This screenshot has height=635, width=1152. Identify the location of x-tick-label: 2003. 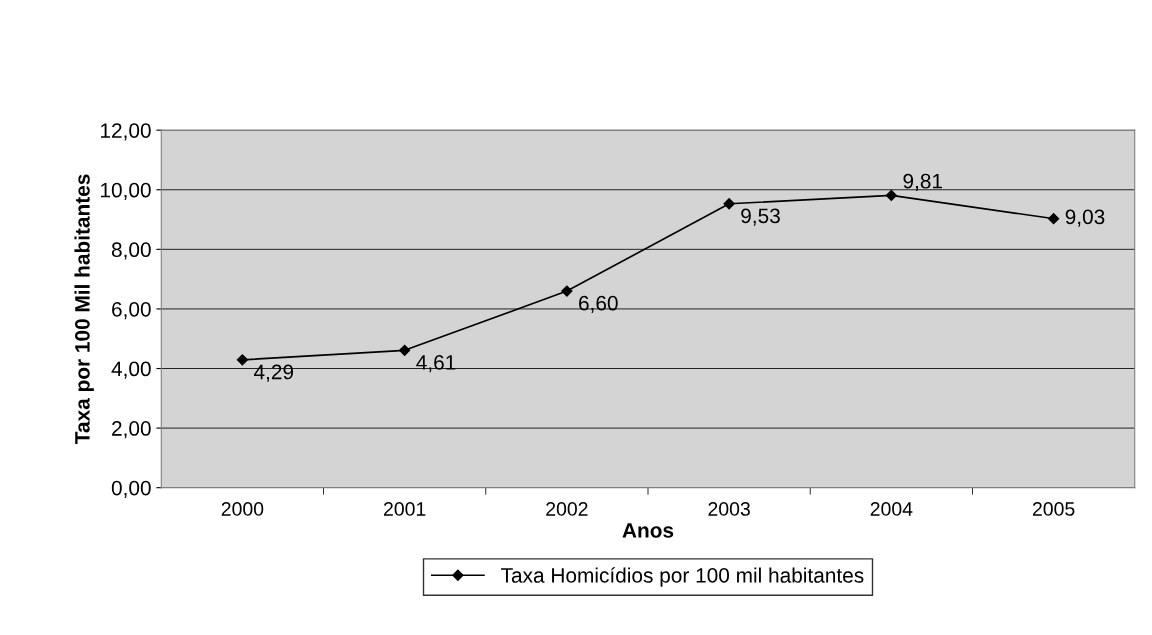
(729, 509).